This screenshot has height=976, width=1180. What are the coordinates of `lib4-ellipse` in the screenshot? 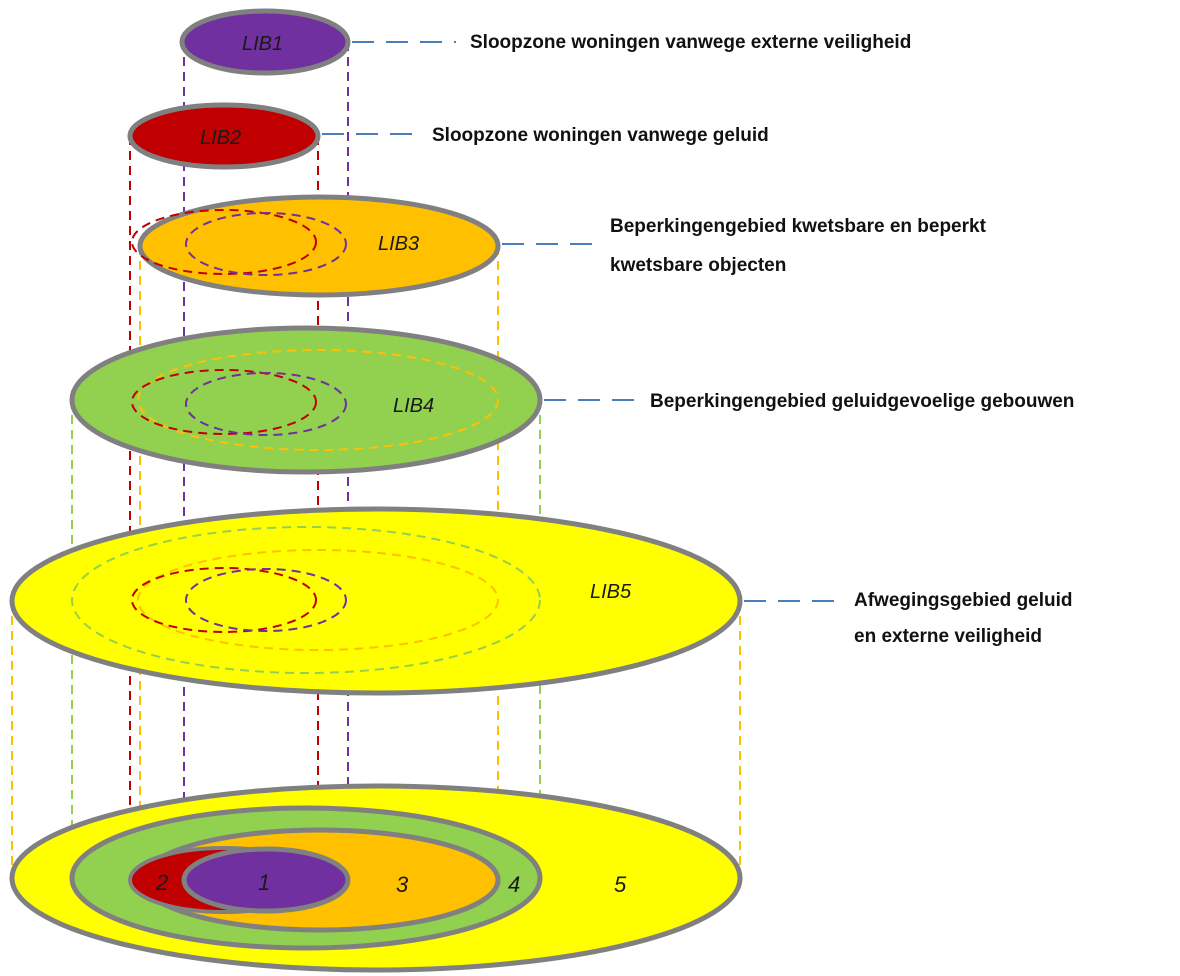 It's located at (306, 400).